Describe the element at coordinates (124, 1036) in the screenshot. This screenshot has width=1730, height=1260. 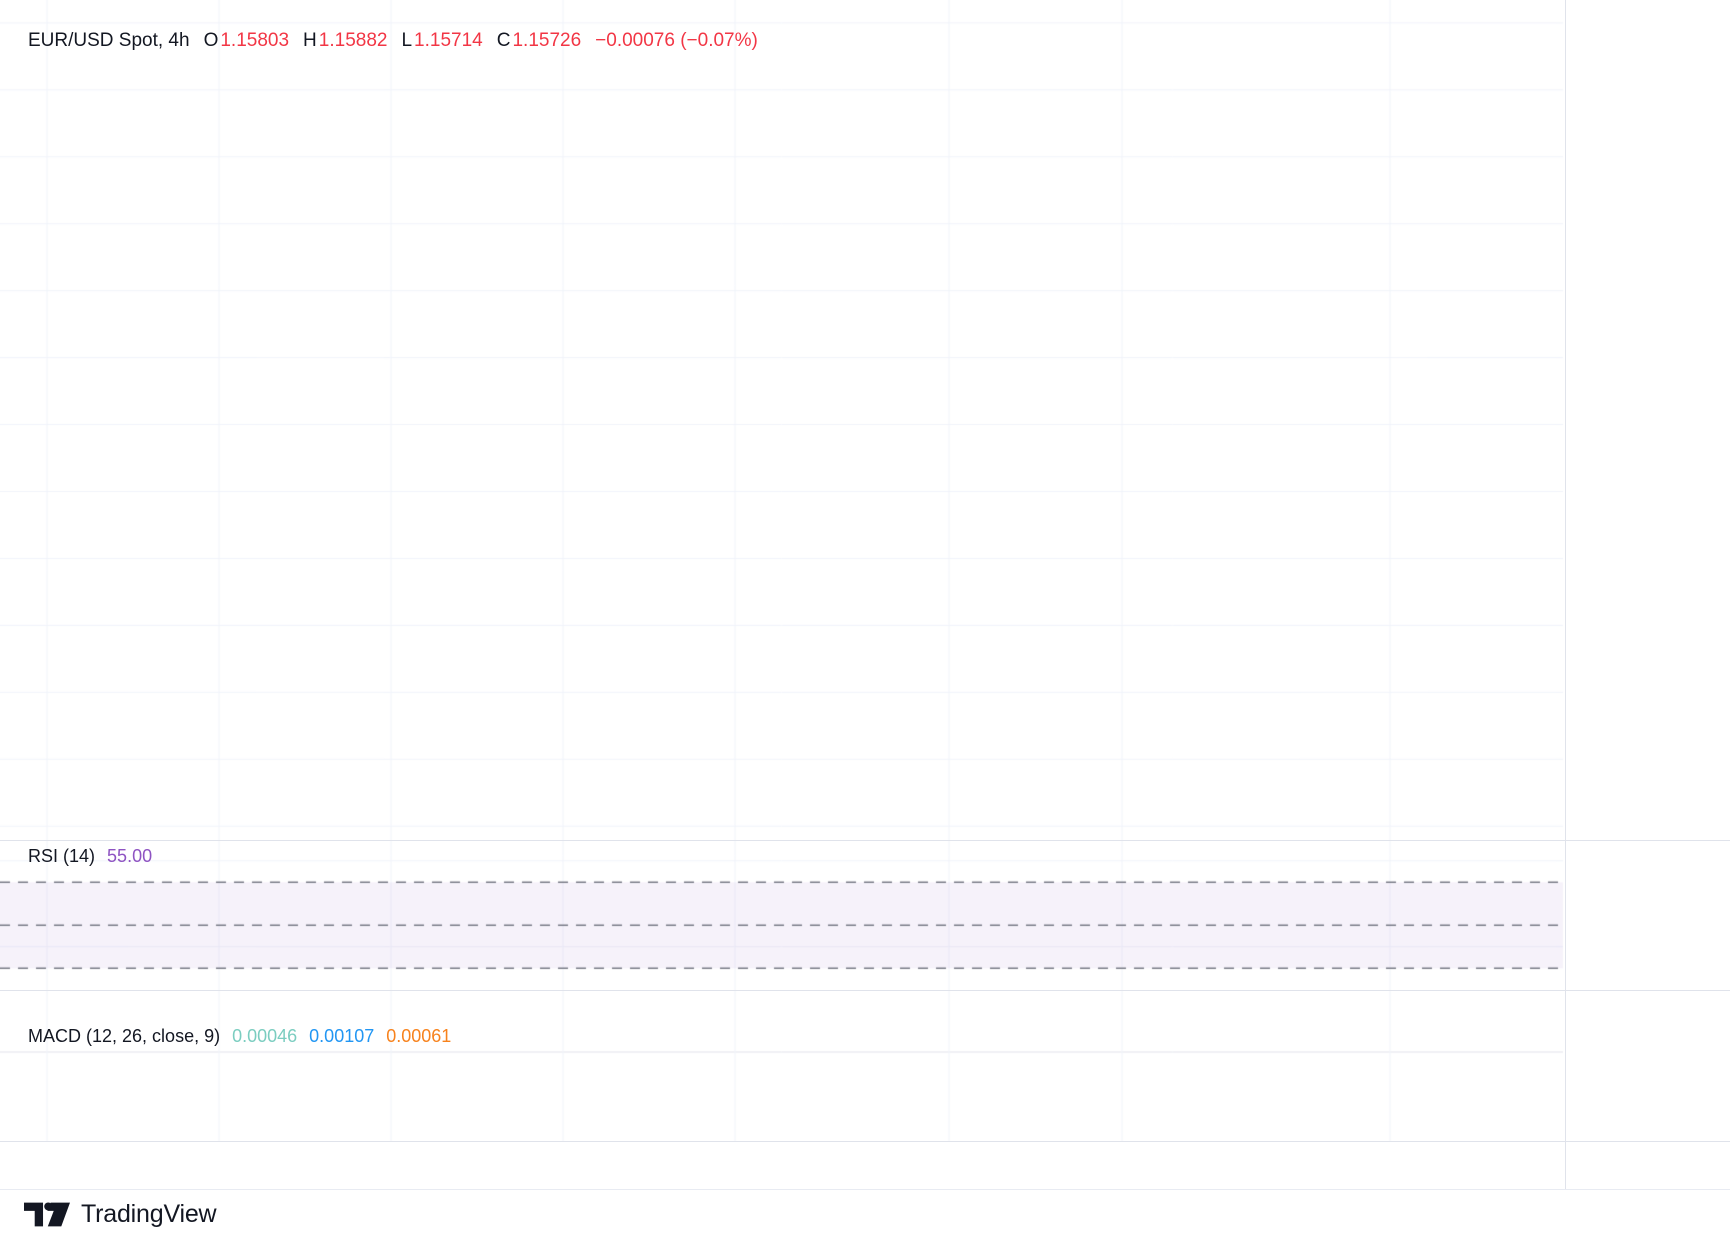
I see `macd-title: MACD (12, 26, close, 9)` at that location.